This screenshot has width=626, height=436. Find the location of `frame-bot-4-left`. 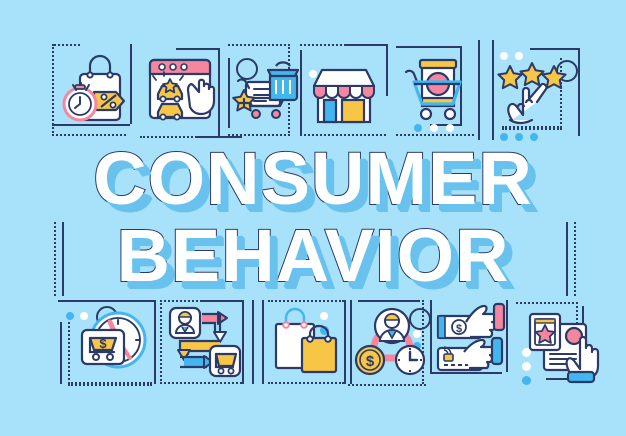

frame-bot-4-left is located at coordinates (351, 342).